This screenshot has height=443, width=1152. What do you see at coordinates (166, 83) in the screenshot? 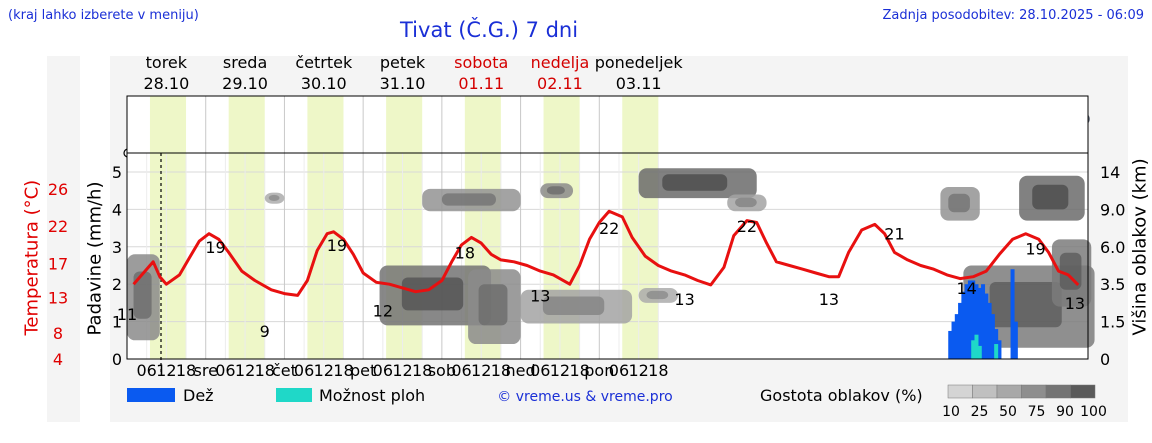
I see `day-date: 28.10` at bounding box center [166, 83].